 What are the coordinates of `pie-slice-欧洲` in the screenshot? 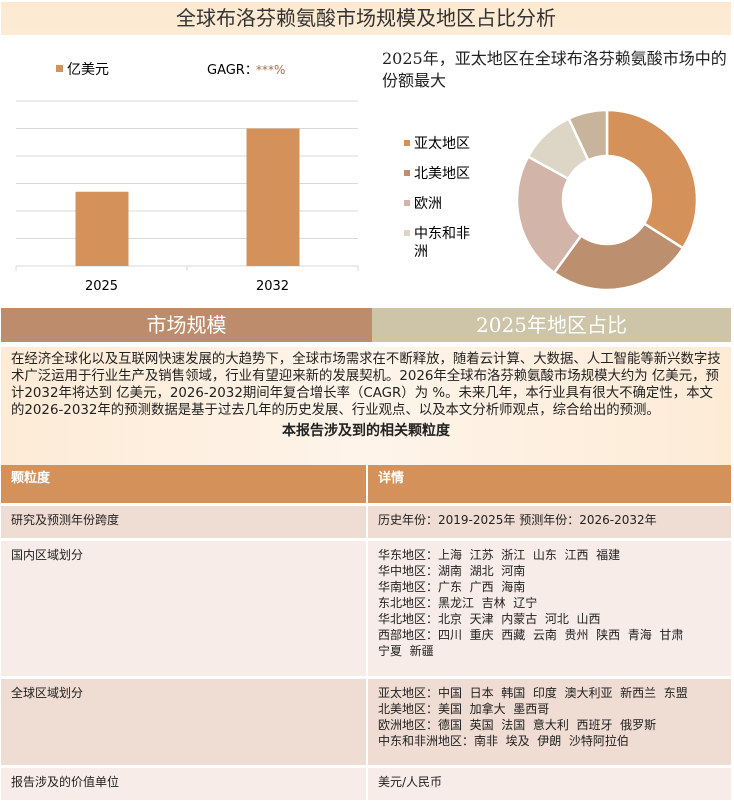 It's located at (549, 214).